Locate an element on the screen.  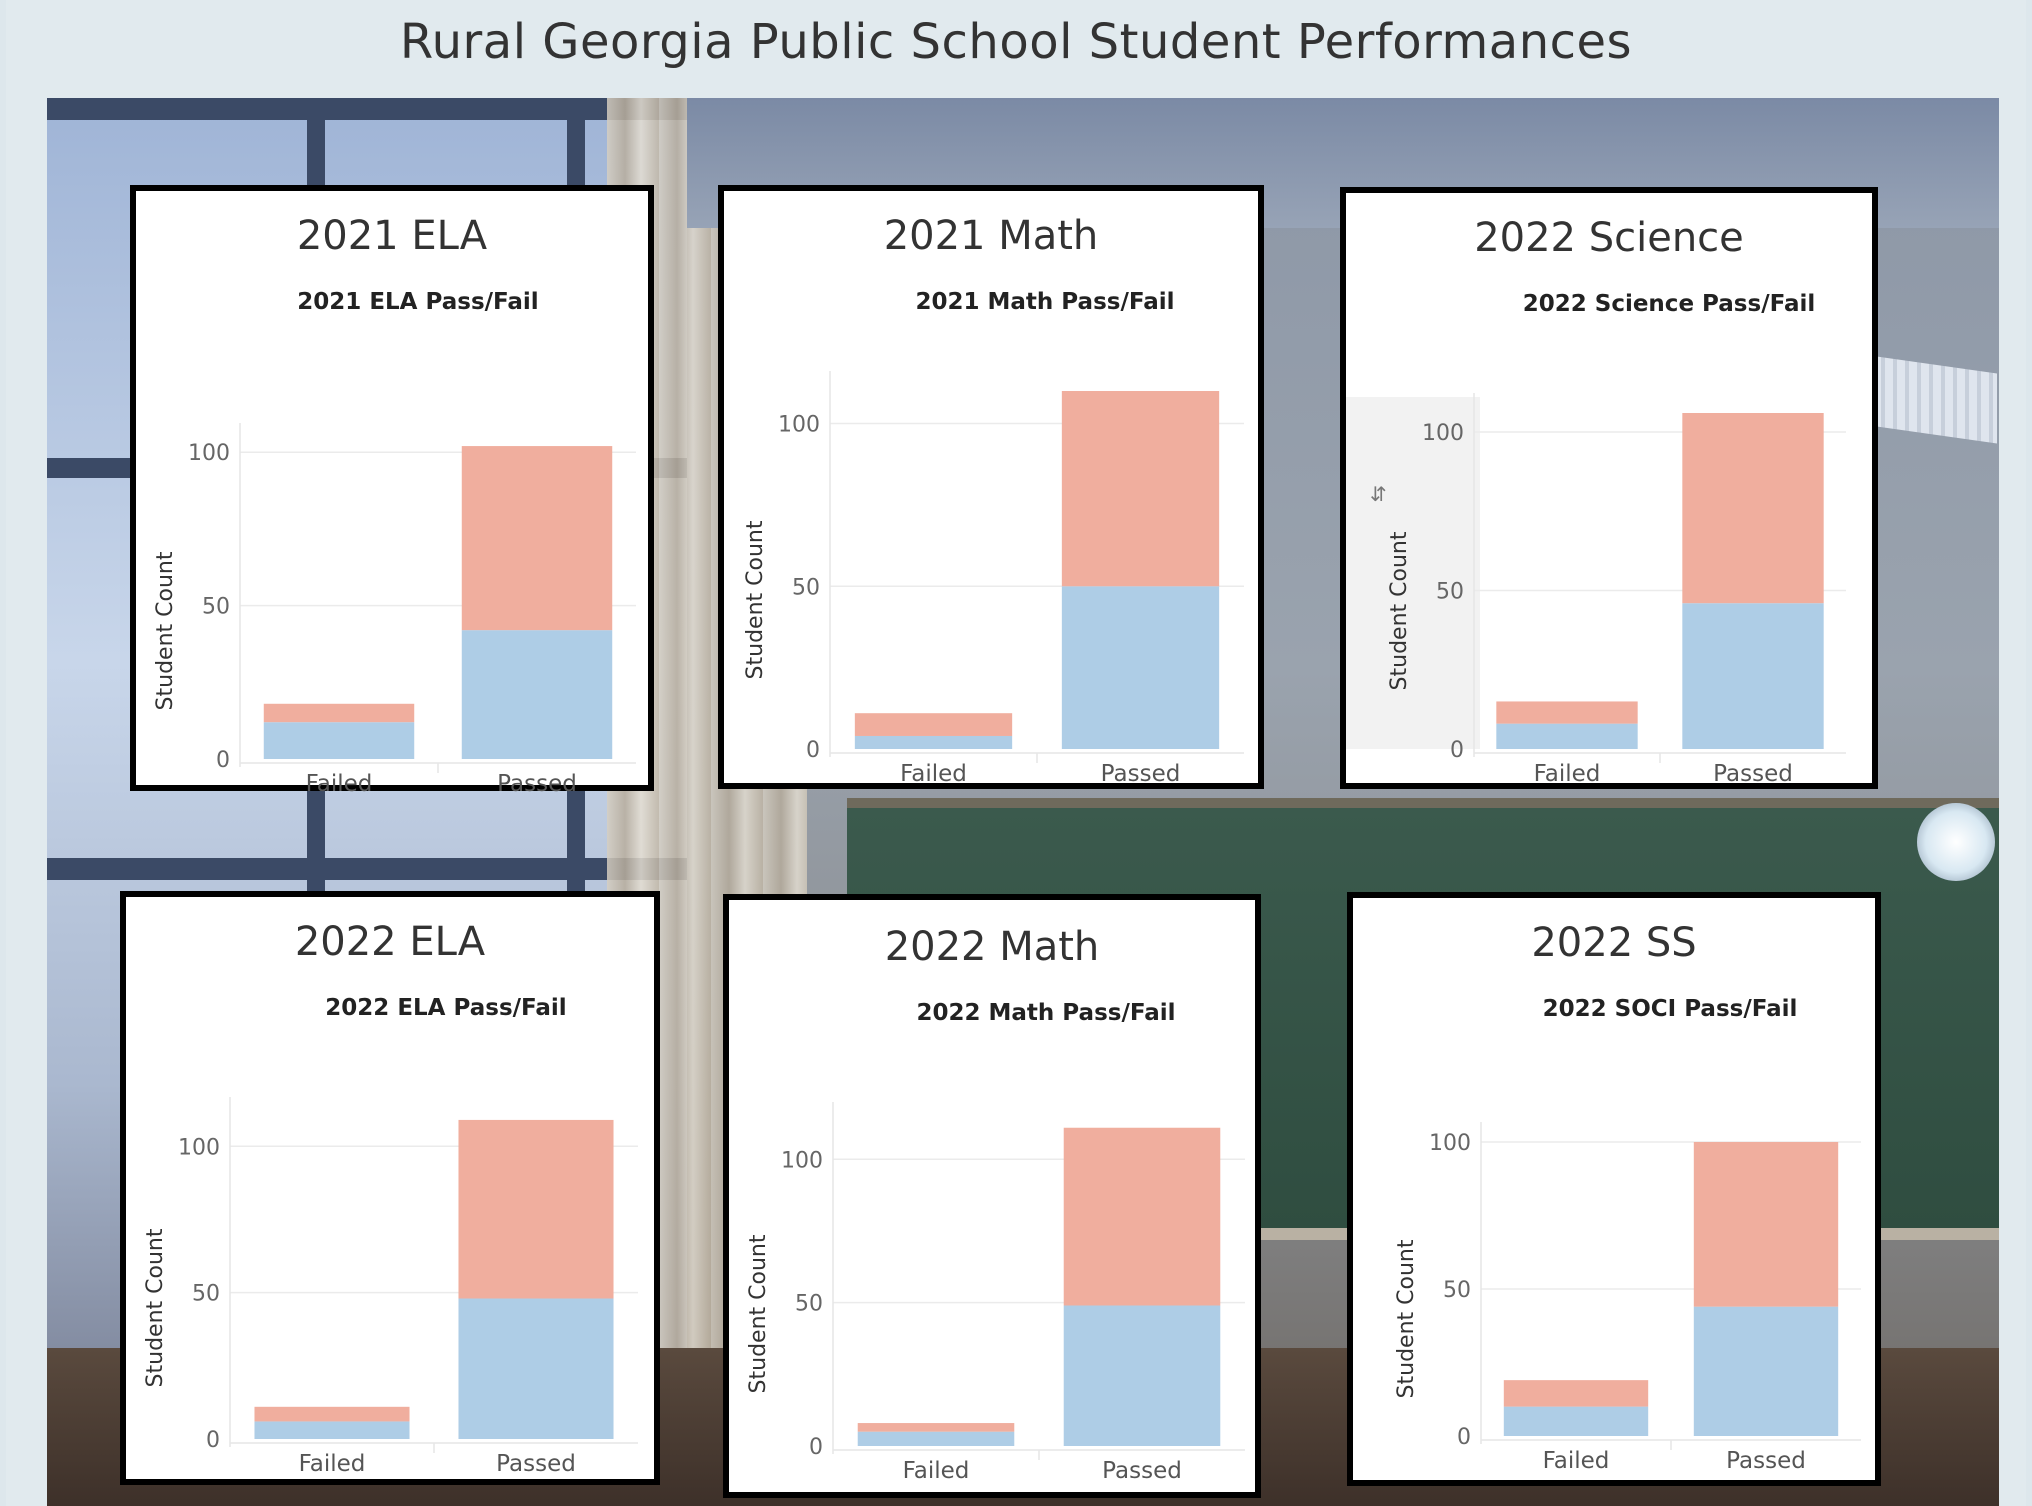
chart-2021-math: Student Count 0 50 100 Failed Passed is located at coordinates (993, 579).